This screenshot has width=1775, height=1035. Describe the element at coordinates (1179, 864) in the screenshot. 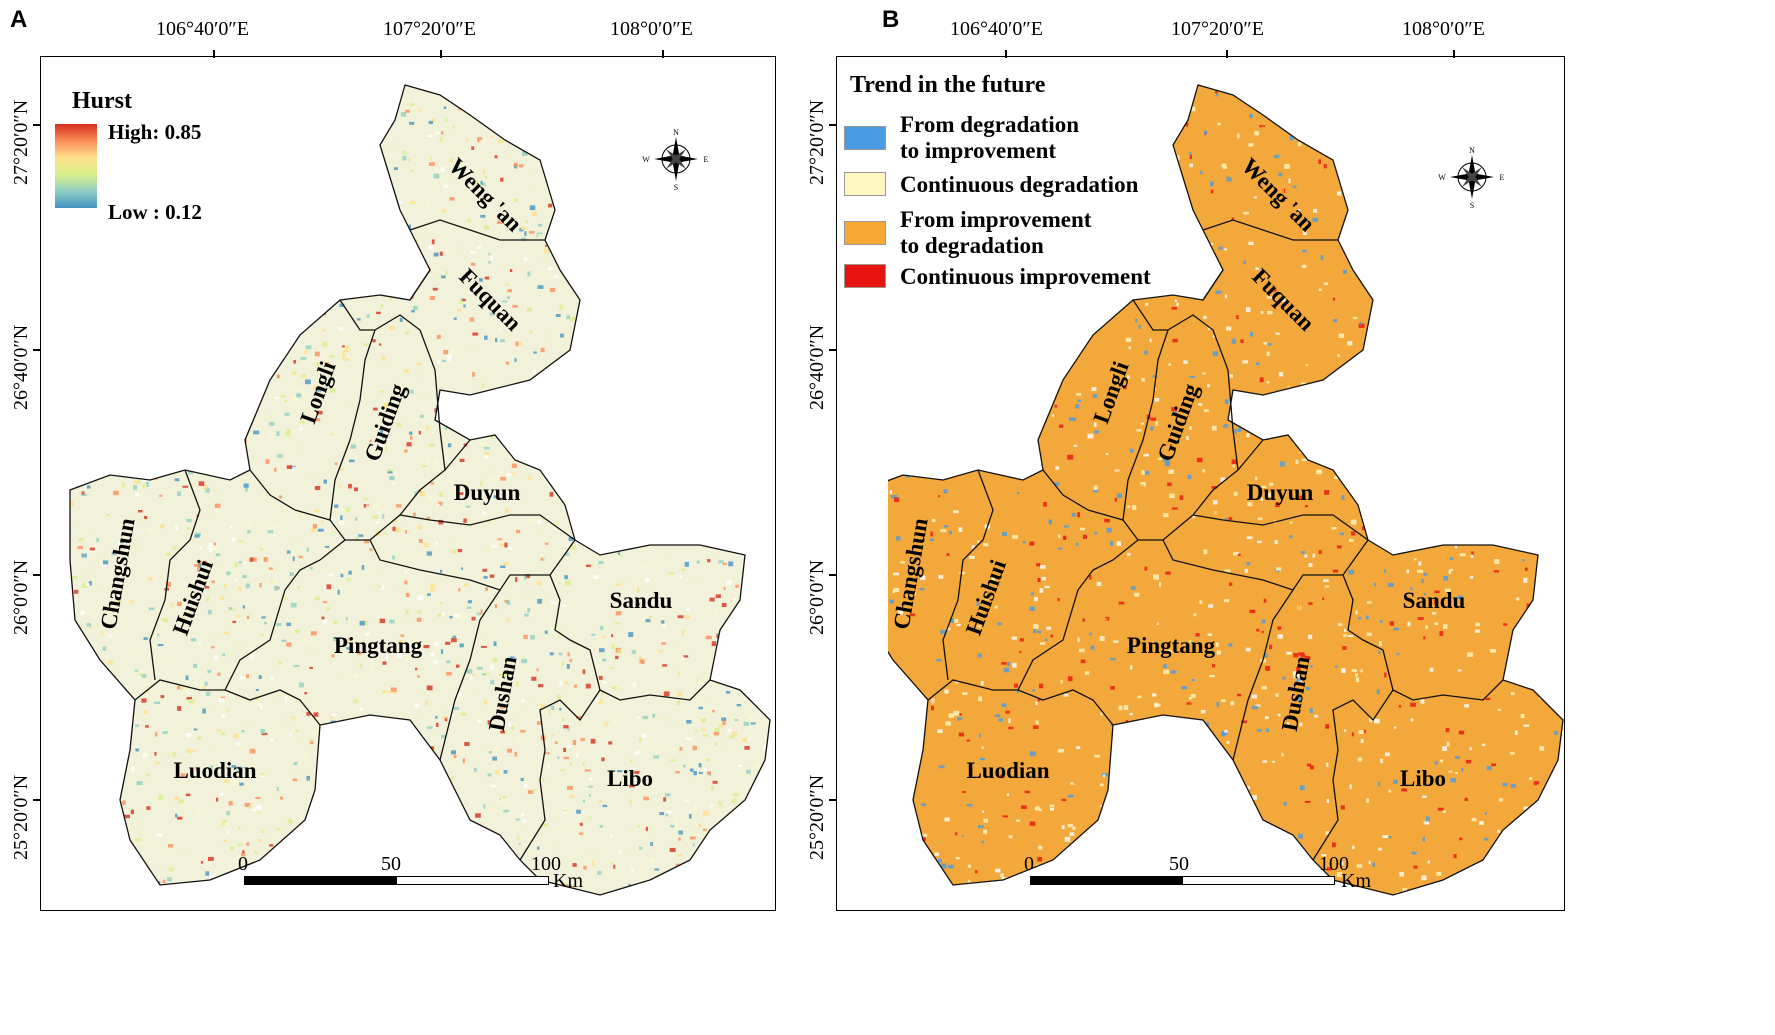

I see `scale-tick-label: 50` at that location.